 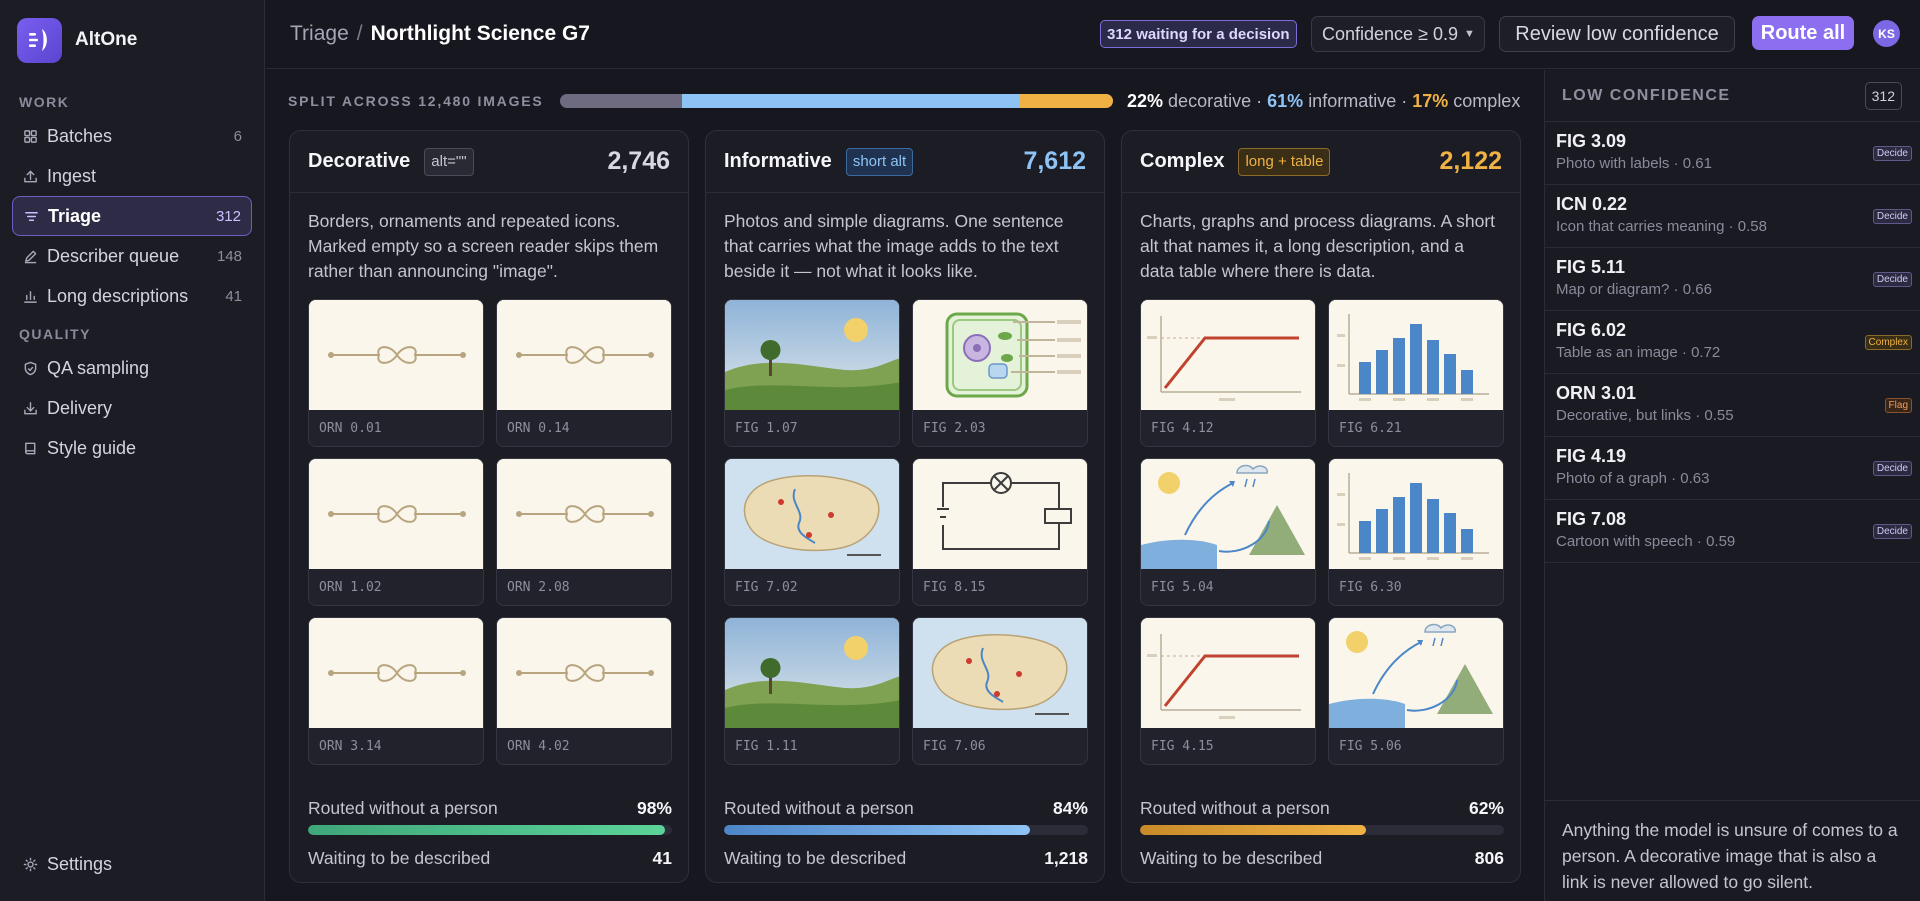 What do you see at coordinates (1390, 33) in the screenshot?
I see `confidence-filter-value: Confidence ≥ 0.9` at bounding box center [1390, 33].